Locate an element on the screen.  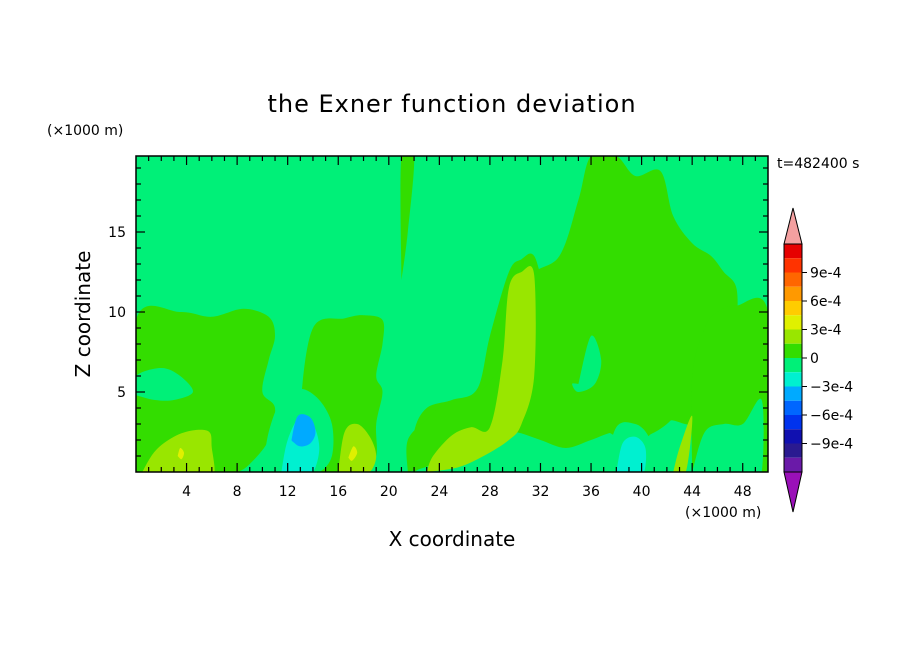
x-tick-label: 40 is located at coordinates (642, 492).